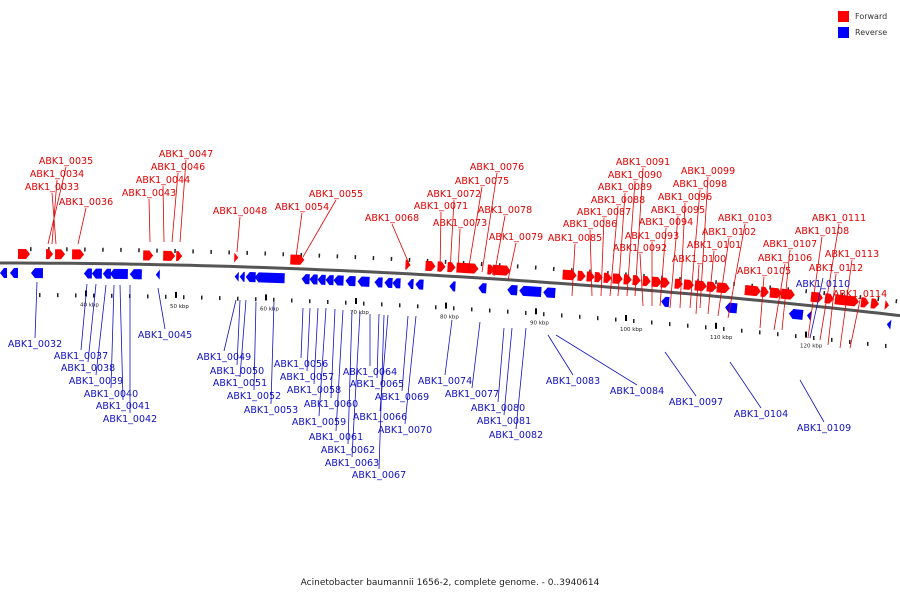 This screenshot has height=600, width=900. Describe the element at coordinates (130, 419) in the screenshot. I see `gene-label: ABK1_0042` at that location.